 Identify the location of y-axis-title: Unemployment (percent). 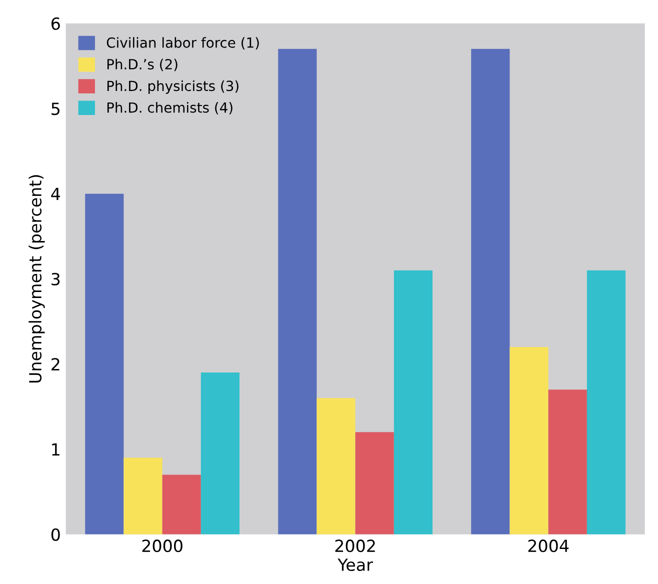
(36, 279).